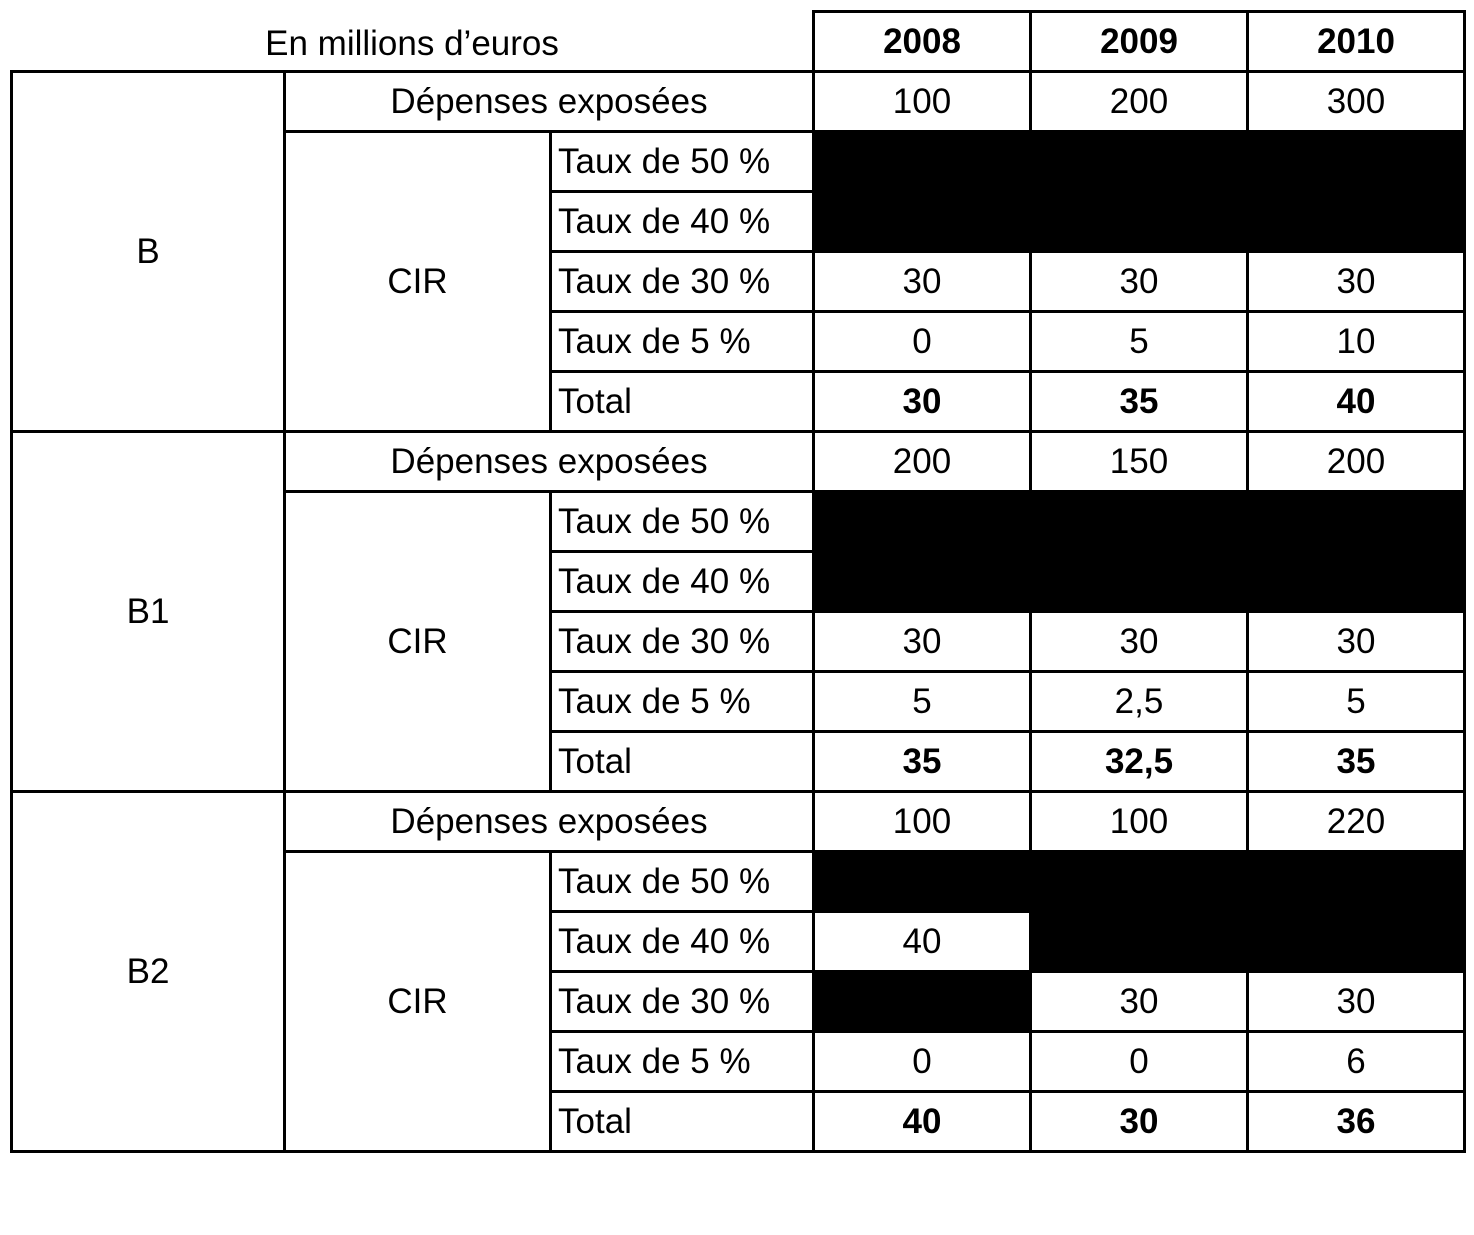 The image size is (1474, 1235). I want to click on year-header: 2009, so click(1139, 41).